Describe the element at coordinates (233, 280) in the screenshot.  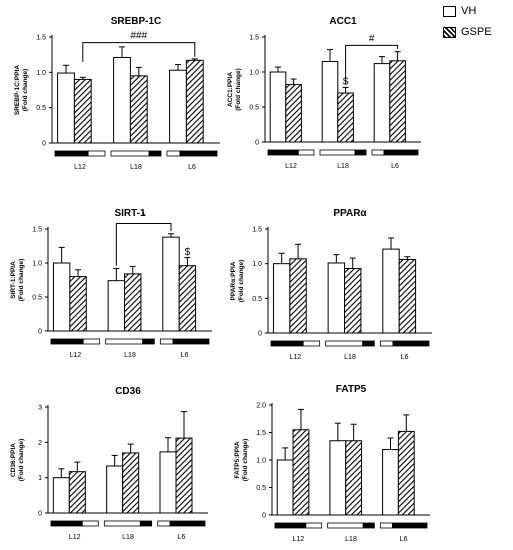
I see `y-axis-label-line1: PPARα:PPIA` at that location.